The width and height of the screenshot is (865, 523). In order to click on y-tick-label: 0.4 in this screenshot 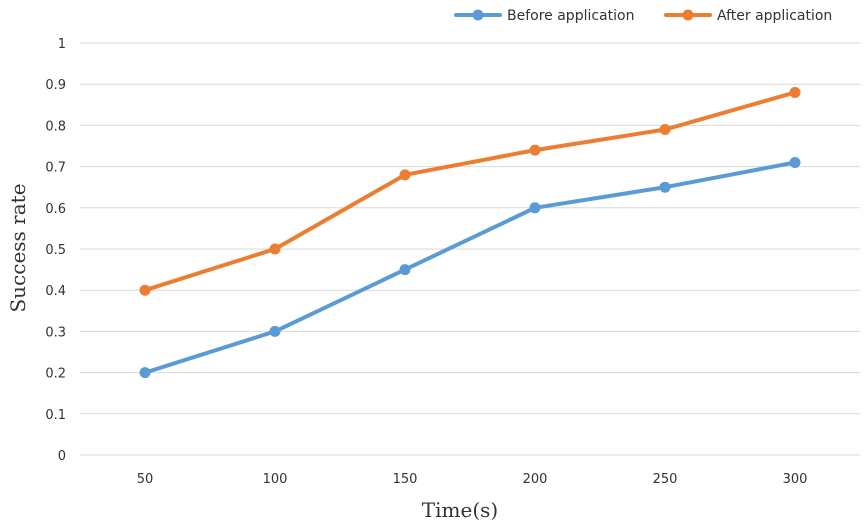, I will do `click(55, 291)`.